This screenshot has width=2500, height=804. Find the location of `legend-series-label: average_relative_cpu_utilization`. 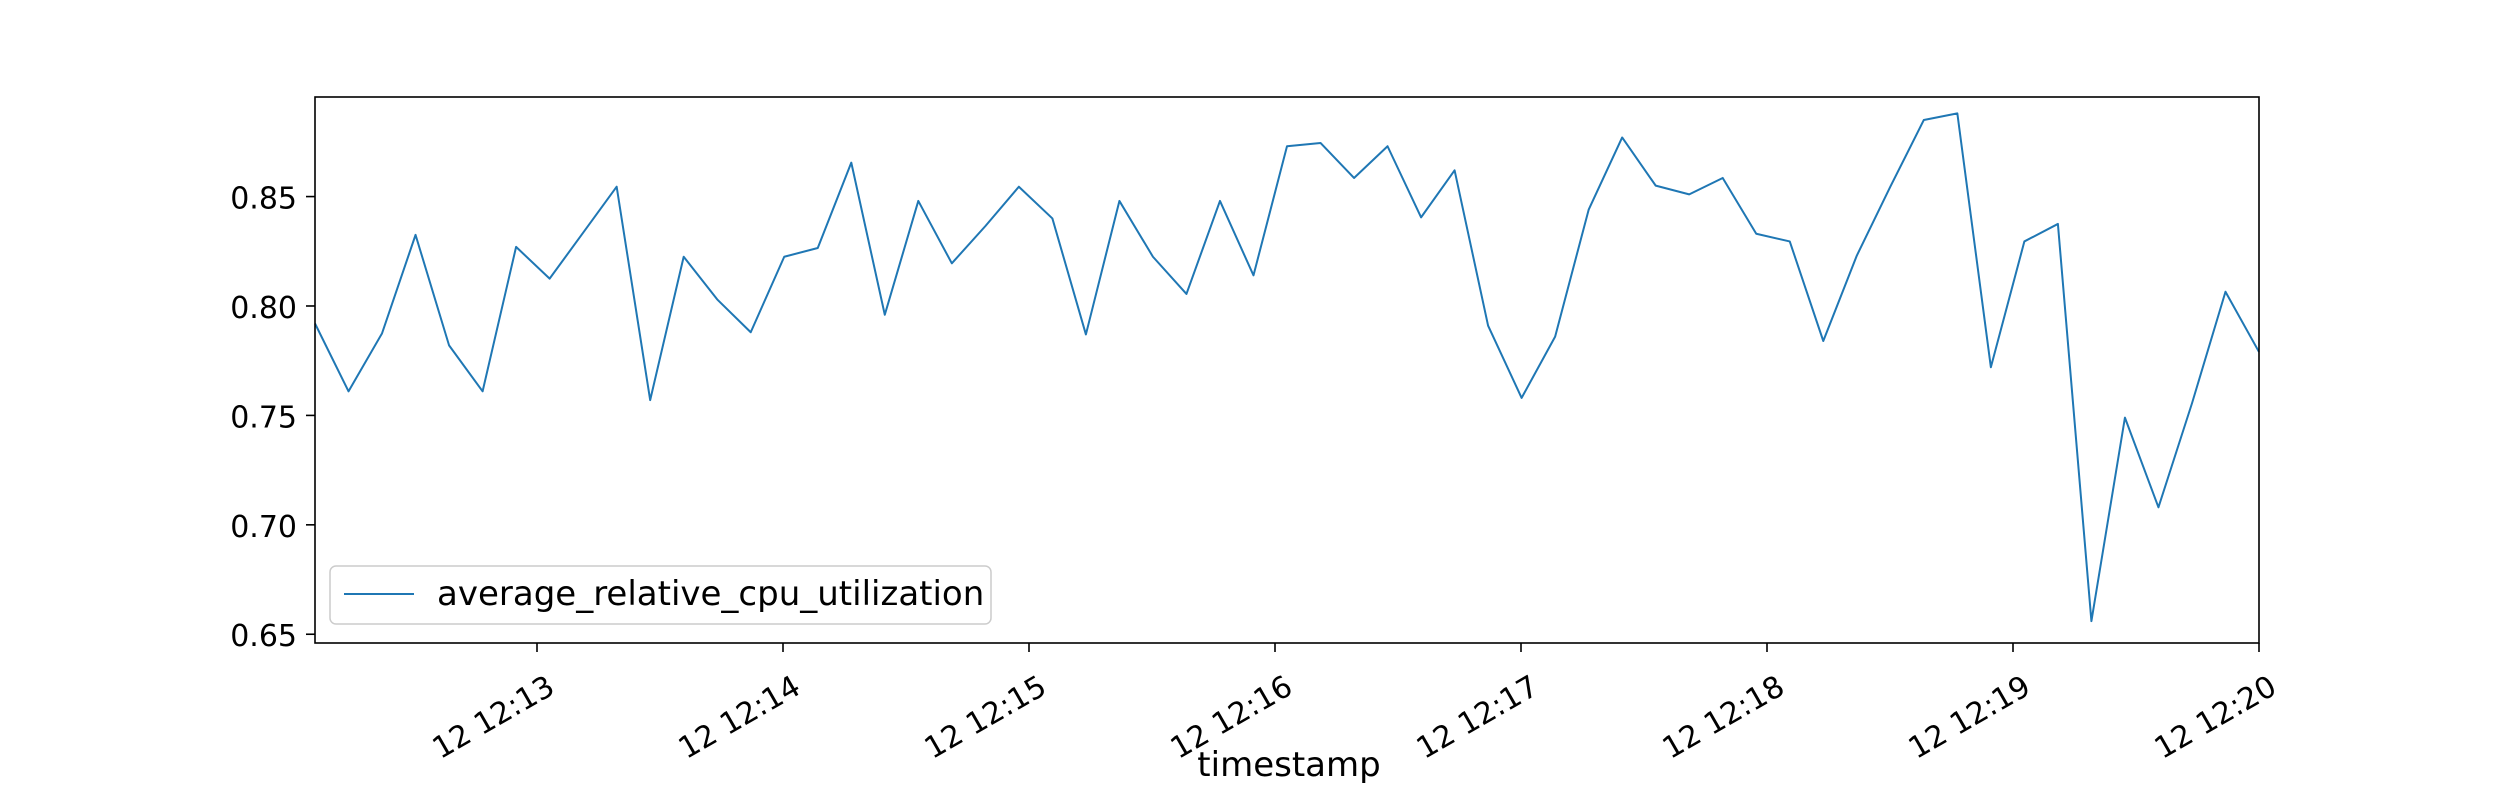

legend-series-label: average_relative_cpu_utilization is located at coordinates (710, 594).